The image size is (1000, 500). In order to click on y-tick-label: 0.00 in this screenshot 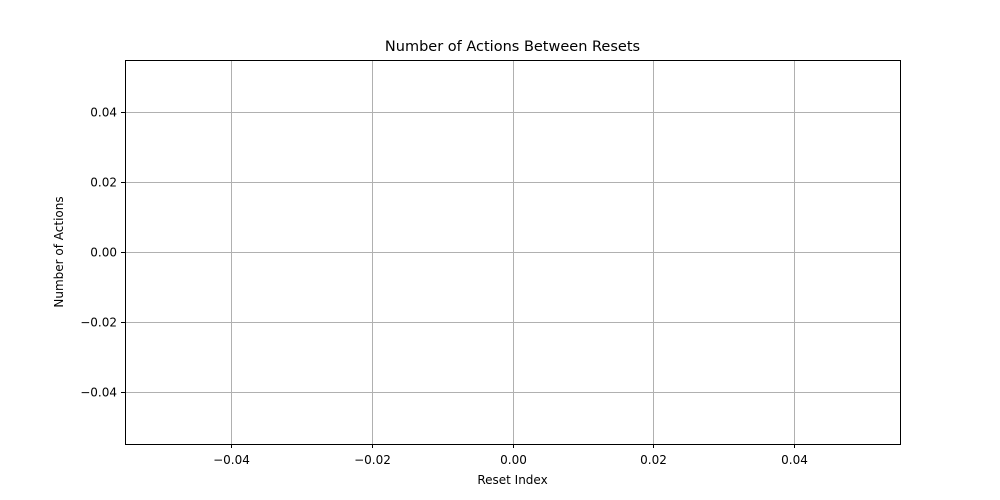, I will do `click(103, 253)`.